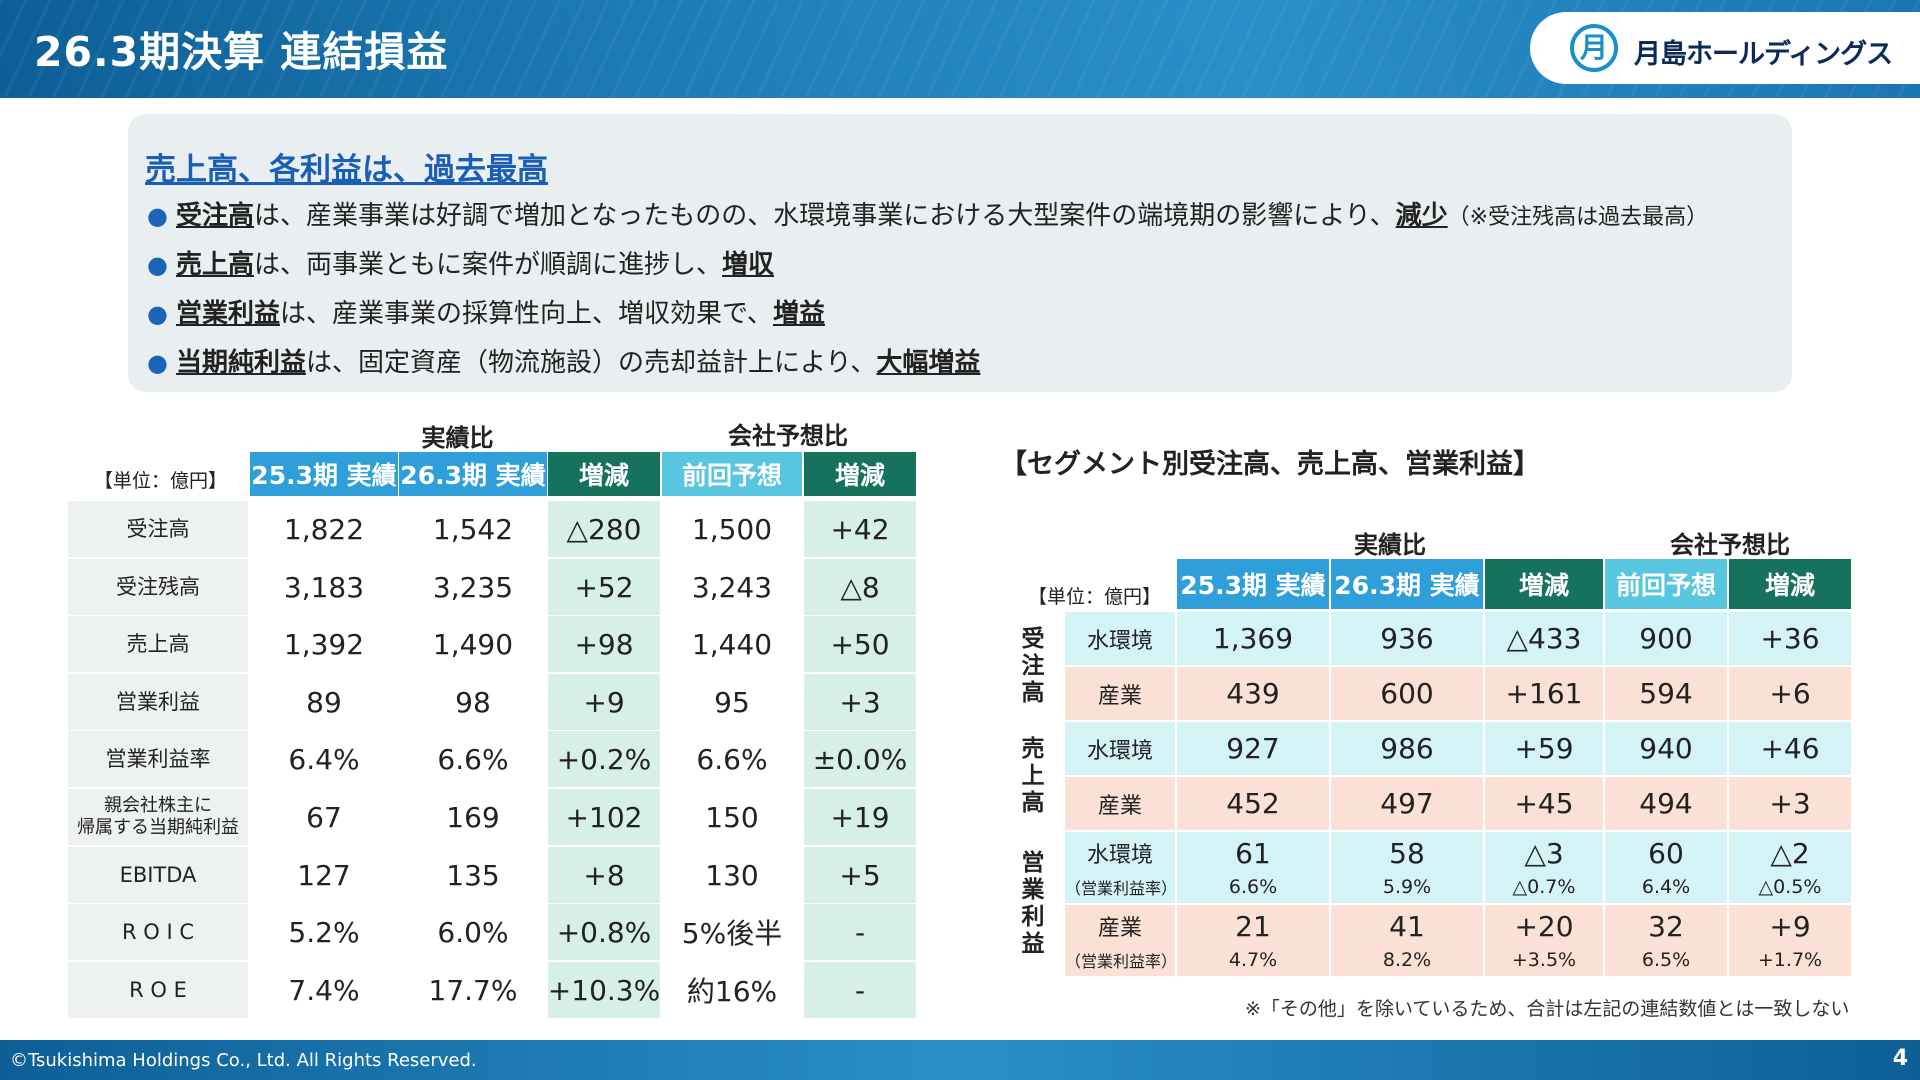 Image resolution: width=1920 pixels, height=1080 pixels. I want to click on segment-value: 494, so click(1666, 803).